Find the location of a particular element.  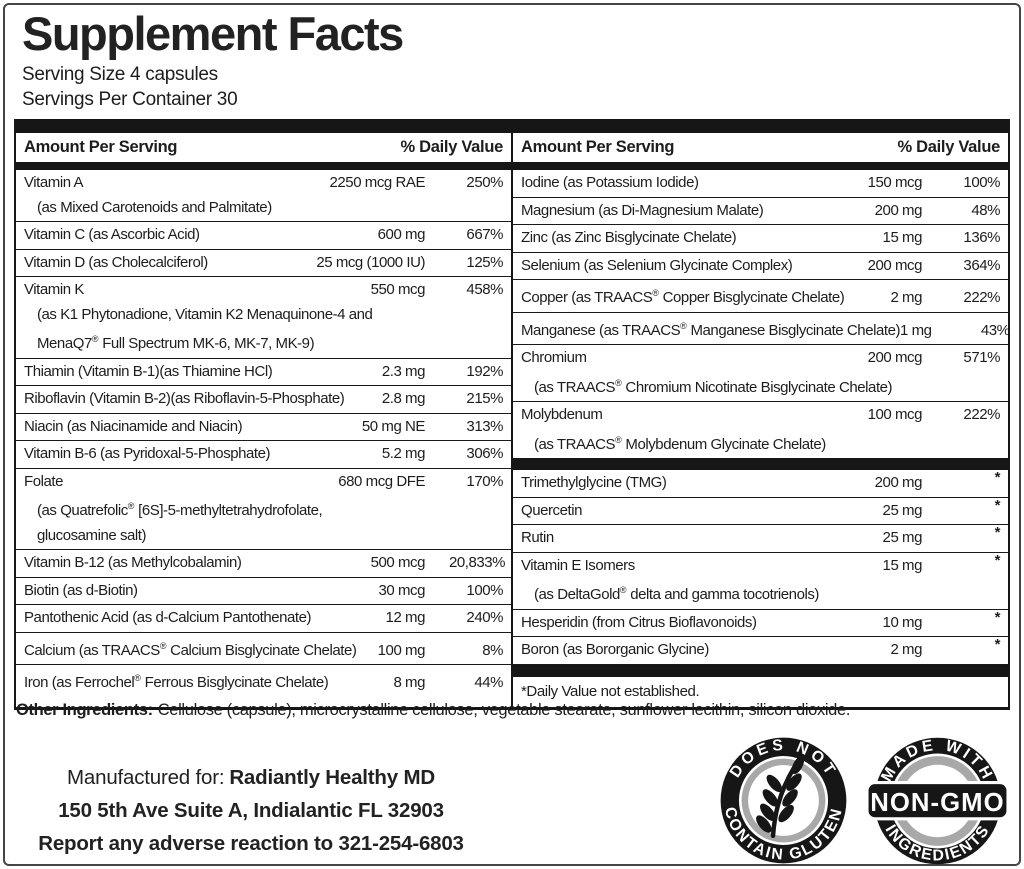

ingredient-daily-value: 43% is located at coordinates (995, 330).